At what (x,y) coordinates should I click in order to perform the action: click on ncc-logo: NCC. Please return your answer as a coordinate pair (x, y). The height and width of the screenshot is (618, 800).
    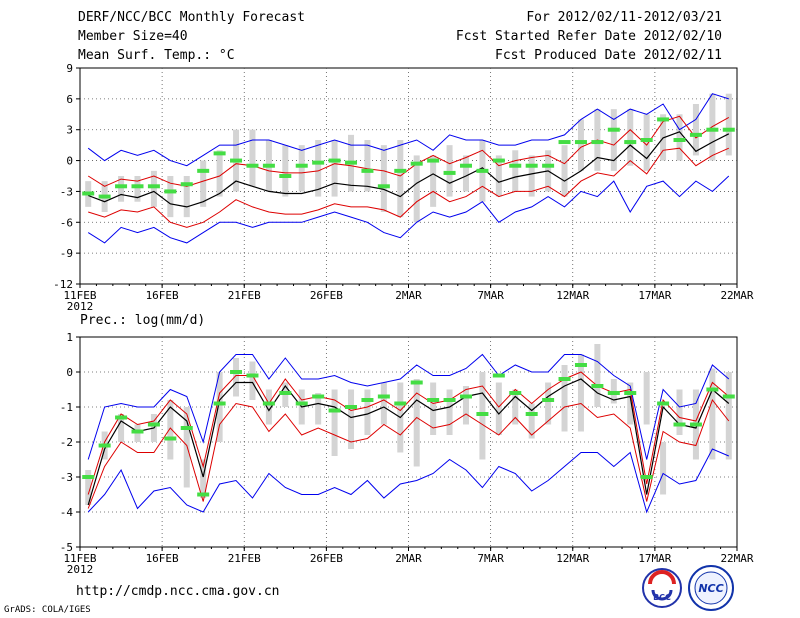
    Looking at the image, I should click on (711, 588).